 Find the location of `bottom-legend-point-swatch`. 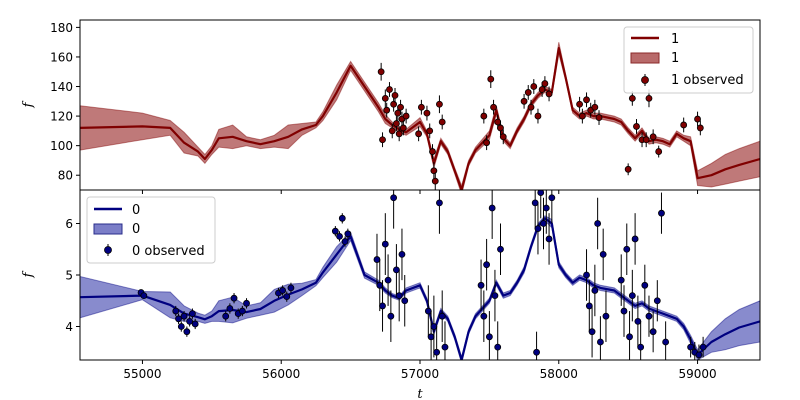

bottom-legend-point-swatch is located at coordinates (108, 250).